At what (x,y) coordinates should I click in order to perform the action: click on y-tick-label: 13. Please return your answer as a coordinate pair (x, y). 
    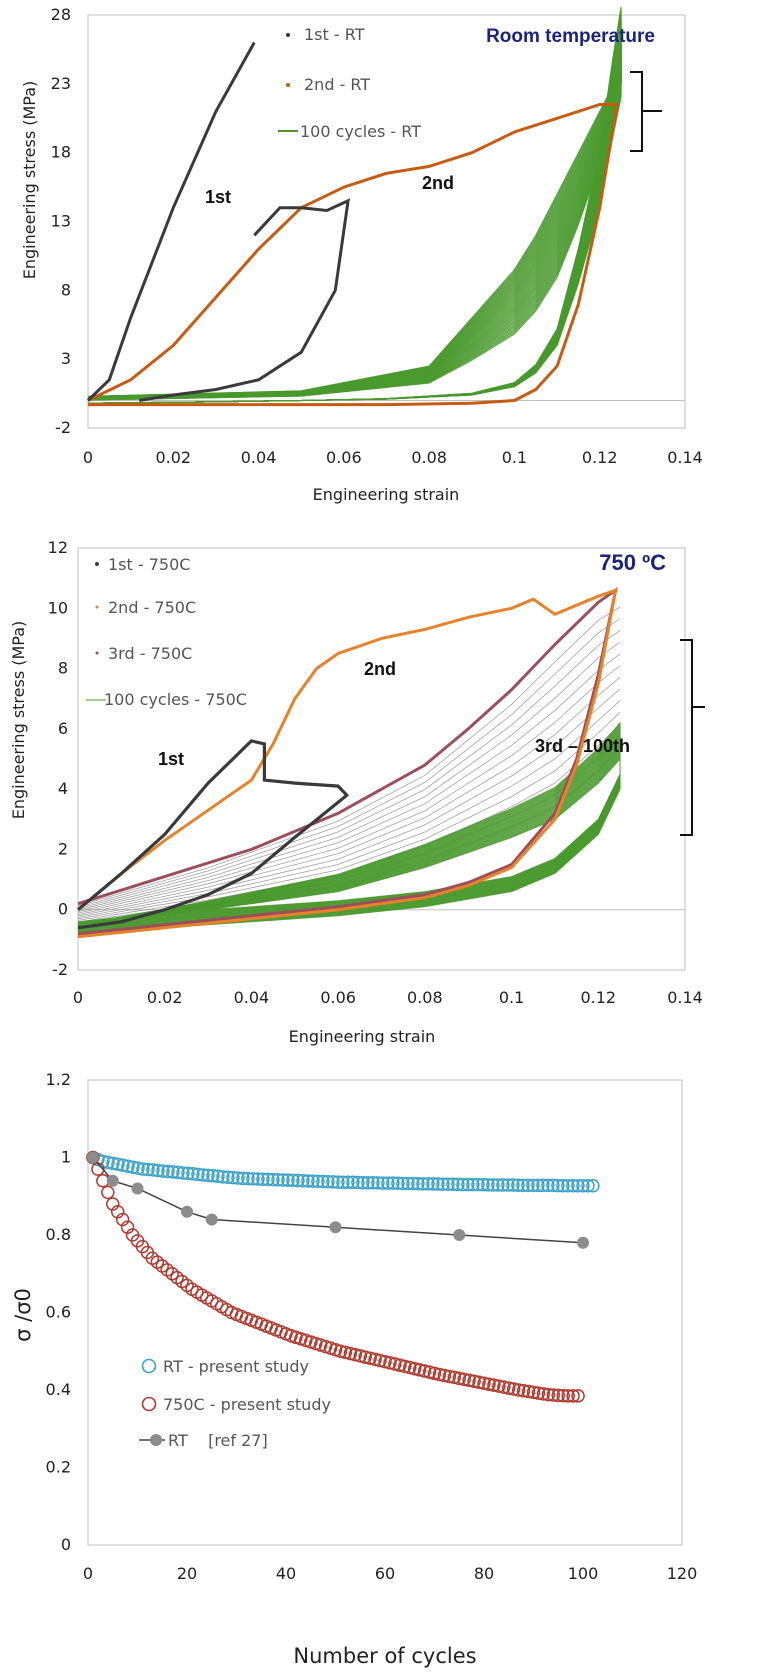
    Looking at the image, I should click on (61, 221).